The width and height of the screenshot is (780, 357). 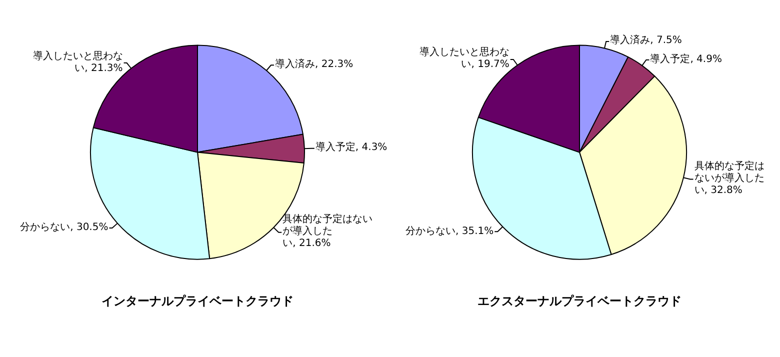 I want to click on slice-label: 導入予定, 4.9%, so click(x=686, y=60).